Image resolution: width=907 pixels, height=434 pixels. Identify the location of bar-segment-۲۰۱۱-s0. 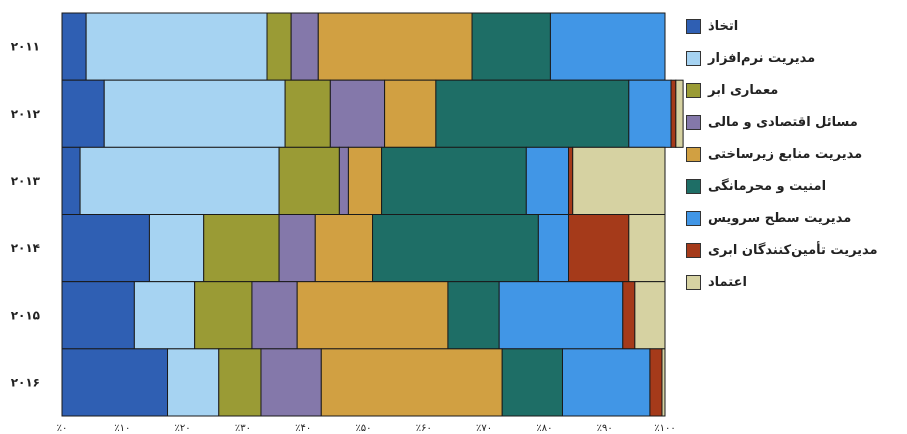
(74, 46).